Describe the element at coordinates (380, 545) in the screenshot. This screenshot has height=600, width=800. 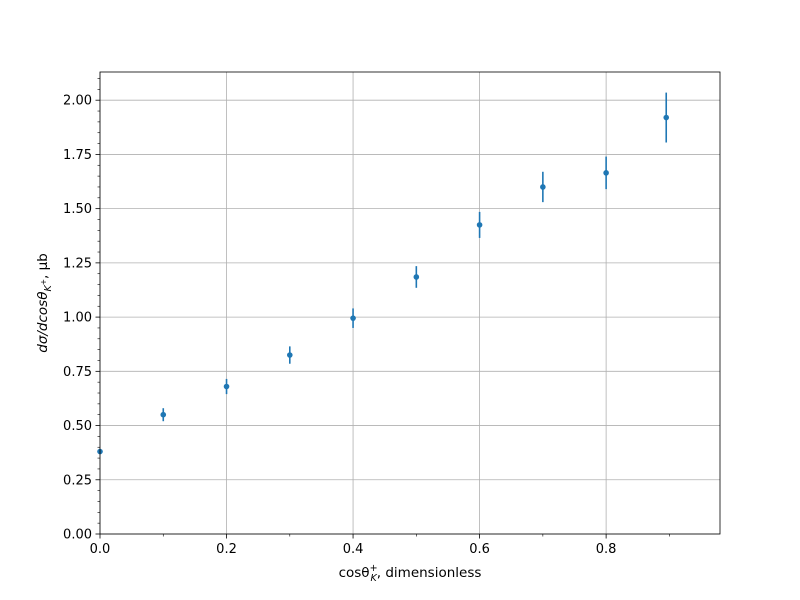
I see `x-axis-ticks: 0.0 0.2 0.4 0.6 0.8` at that location.